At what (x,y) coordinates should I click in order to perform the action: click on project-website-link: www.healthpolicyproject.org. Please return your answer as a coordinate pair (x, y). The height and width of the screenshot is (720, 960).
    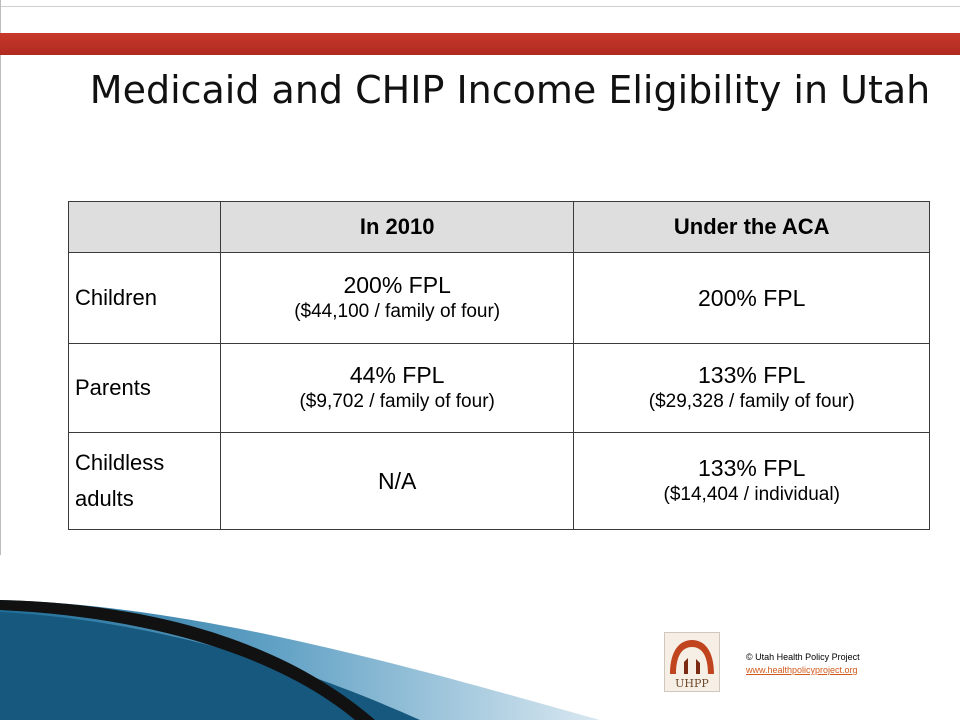
    Looking at the image, I should click on (802, 670).